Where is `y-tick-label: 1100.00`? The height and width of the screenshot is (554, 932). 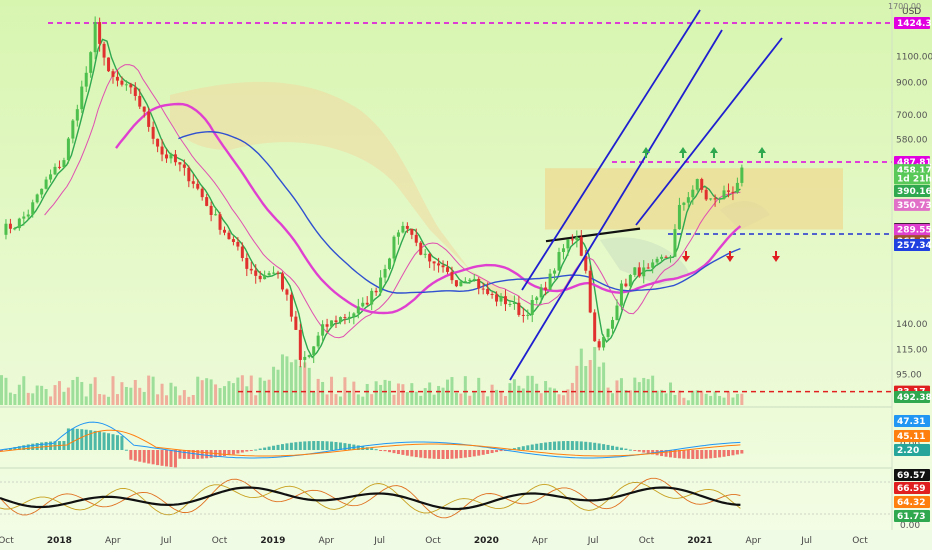
y-tick-label: 1100.00 is located at coordinates (914, 57).